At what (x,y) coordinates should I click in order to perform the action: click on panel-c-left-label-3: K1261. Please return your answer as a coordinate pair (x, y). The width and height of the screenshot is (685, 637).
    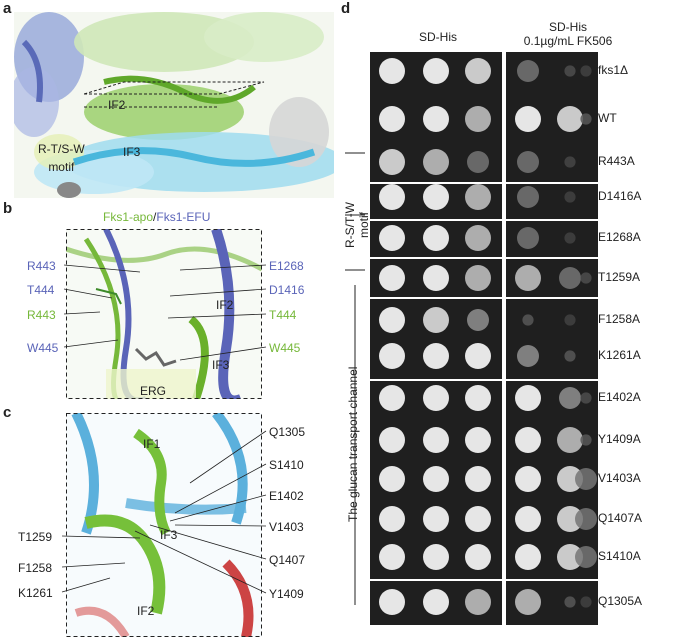
    Looking at the image, I should click on (35, 593).